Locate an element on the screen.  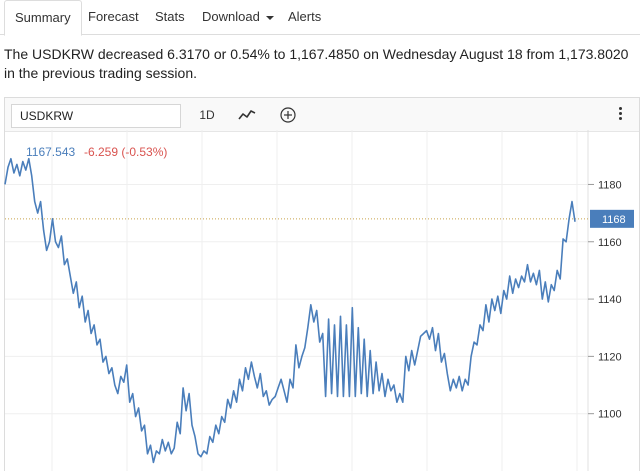
tab-forecast: Forecast is located at coordinates (113, 17).